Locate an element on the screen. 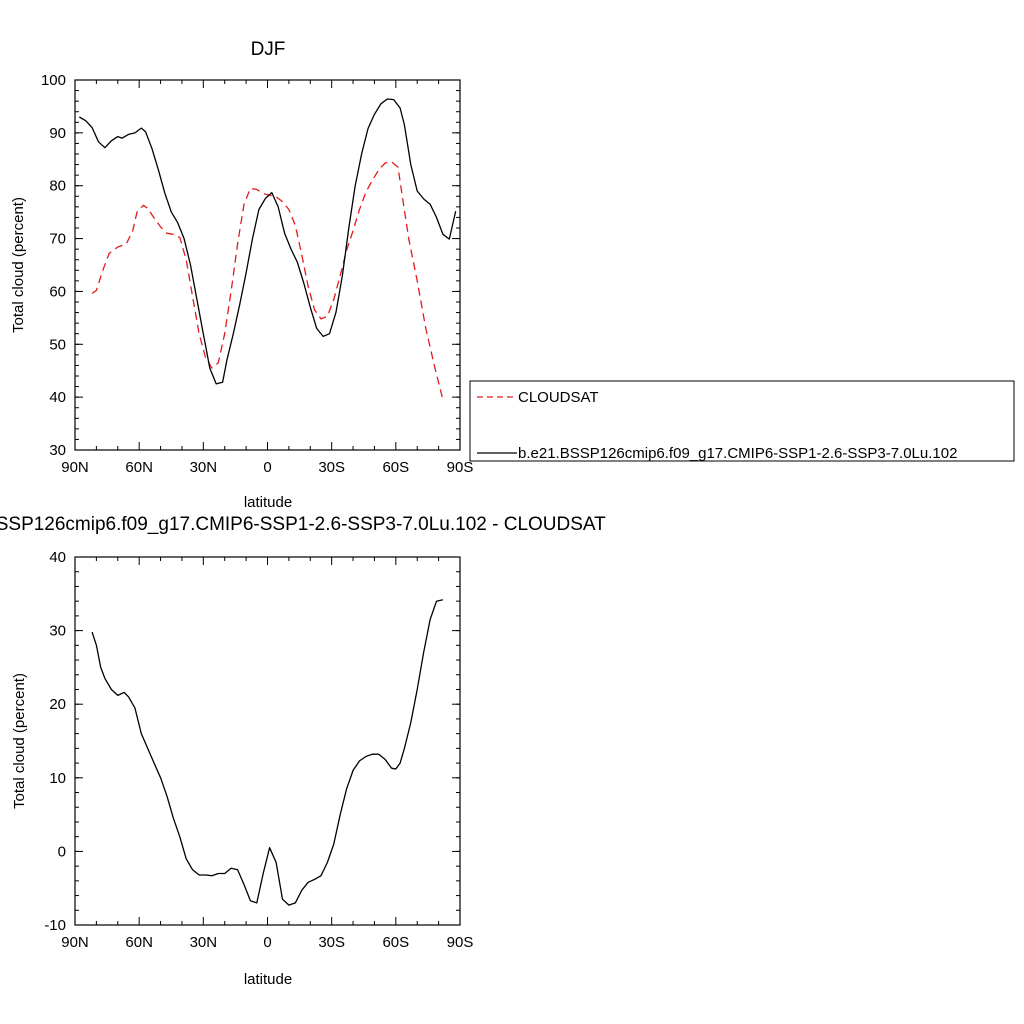  bottom-series-group is located at coordinates (267, 752).